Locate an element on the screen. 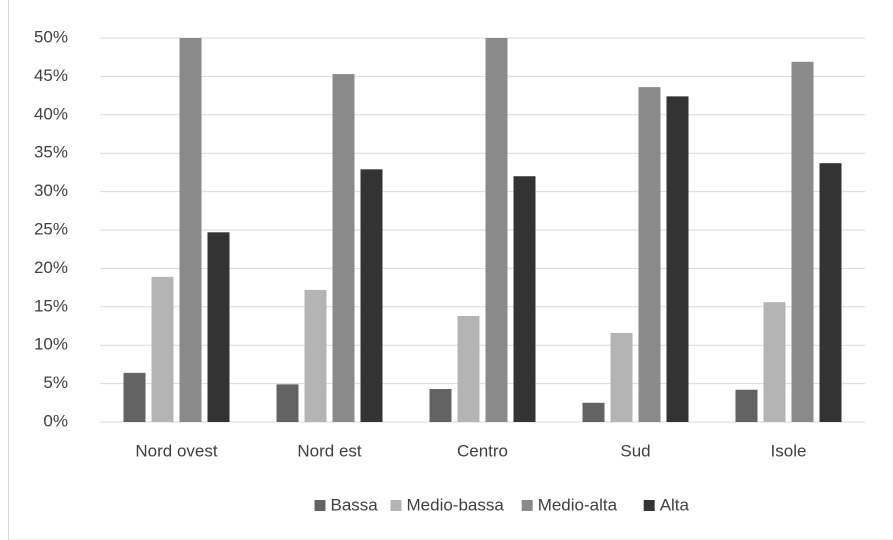 The height and width of the screenshot is (540, 893). y-tick-label: 40% is located at coordinates (51, 113).